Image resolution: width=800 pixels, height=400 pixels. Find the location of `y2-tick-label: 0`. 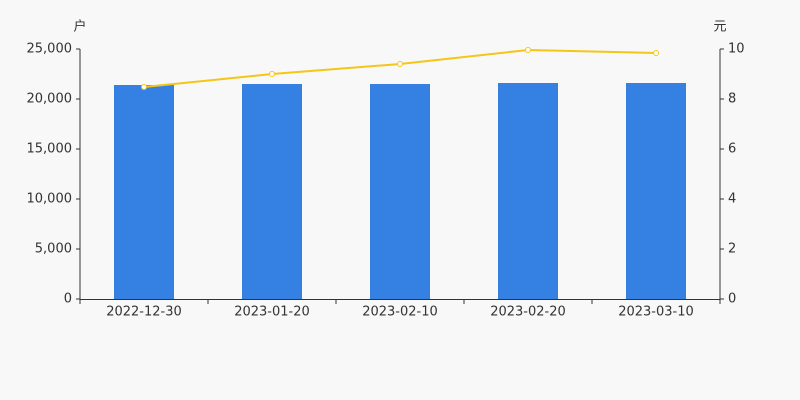

y2-tick-label: 0 is located at coordinates (732, 299).